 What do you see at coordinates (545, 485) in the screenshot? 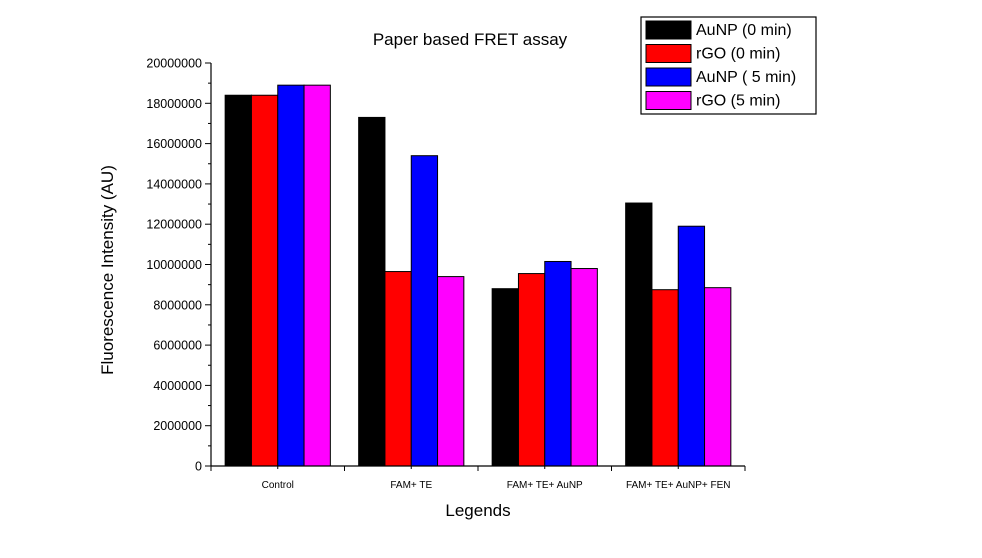
I see `x-tick-label: FAM+ TE+ AuNP` at bounding box center [545, 485].